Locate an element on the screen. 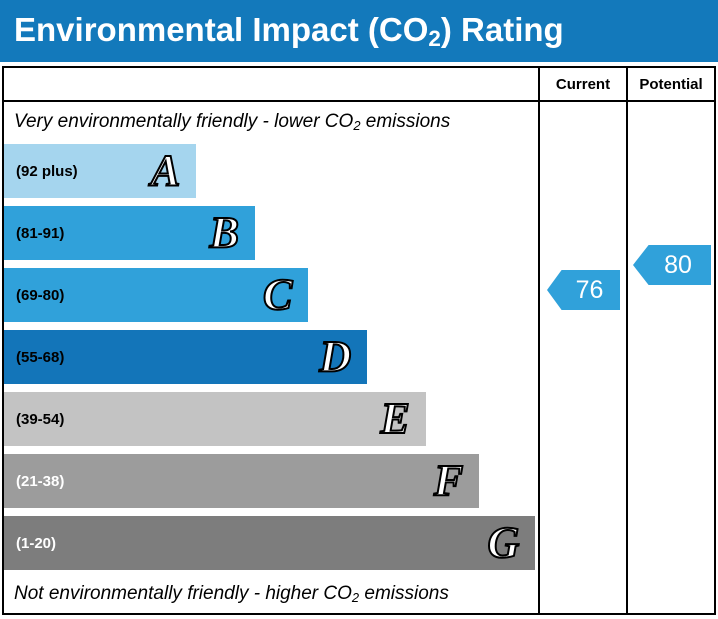 The width and height of the screenshot is (718, 619). band-g-letter: G is located at coordinates (504, 542).